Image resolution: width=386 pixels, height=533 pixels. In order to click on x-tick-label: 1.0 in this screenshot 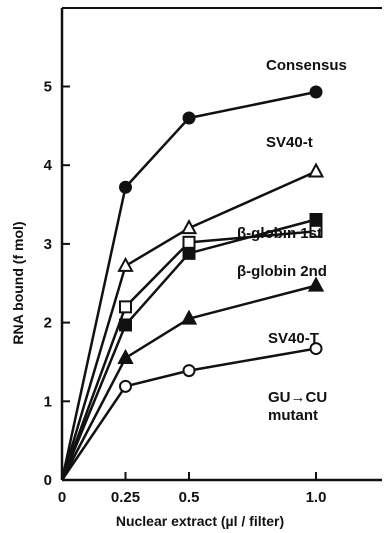, I will do `click(316, 497)`.